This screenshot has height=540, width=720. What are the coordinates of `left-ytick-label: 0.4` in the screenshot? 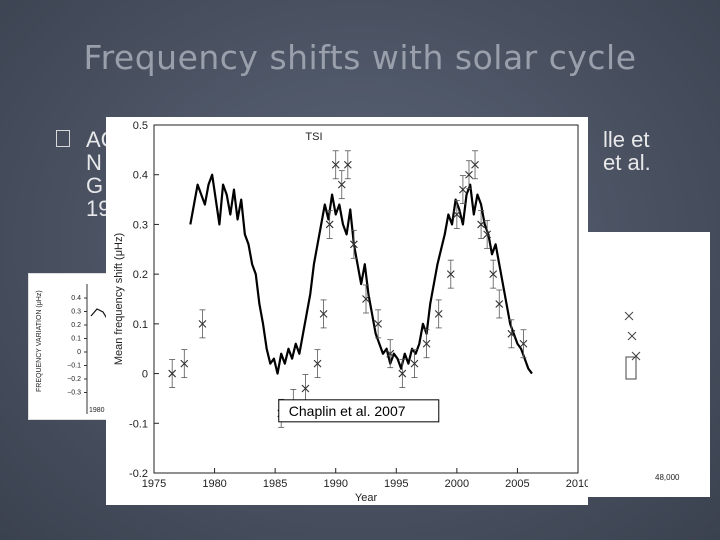 It's located at (76, 298).